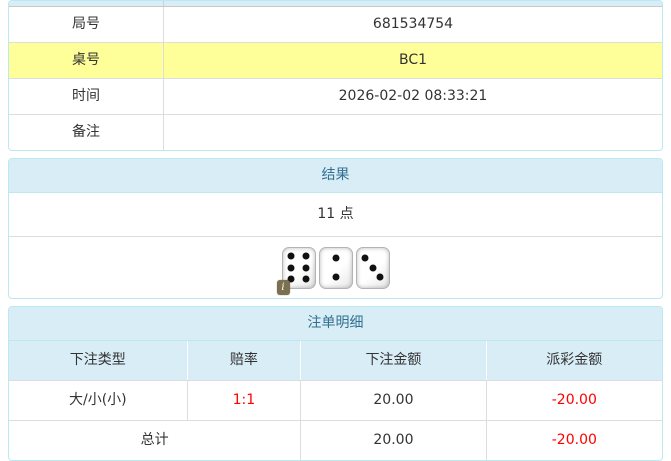  What do you see at coordinates (413, 96) in the screenshot?
I see `time-value: 2026-02-02 08:33:21` at bounding box center [413, 96].